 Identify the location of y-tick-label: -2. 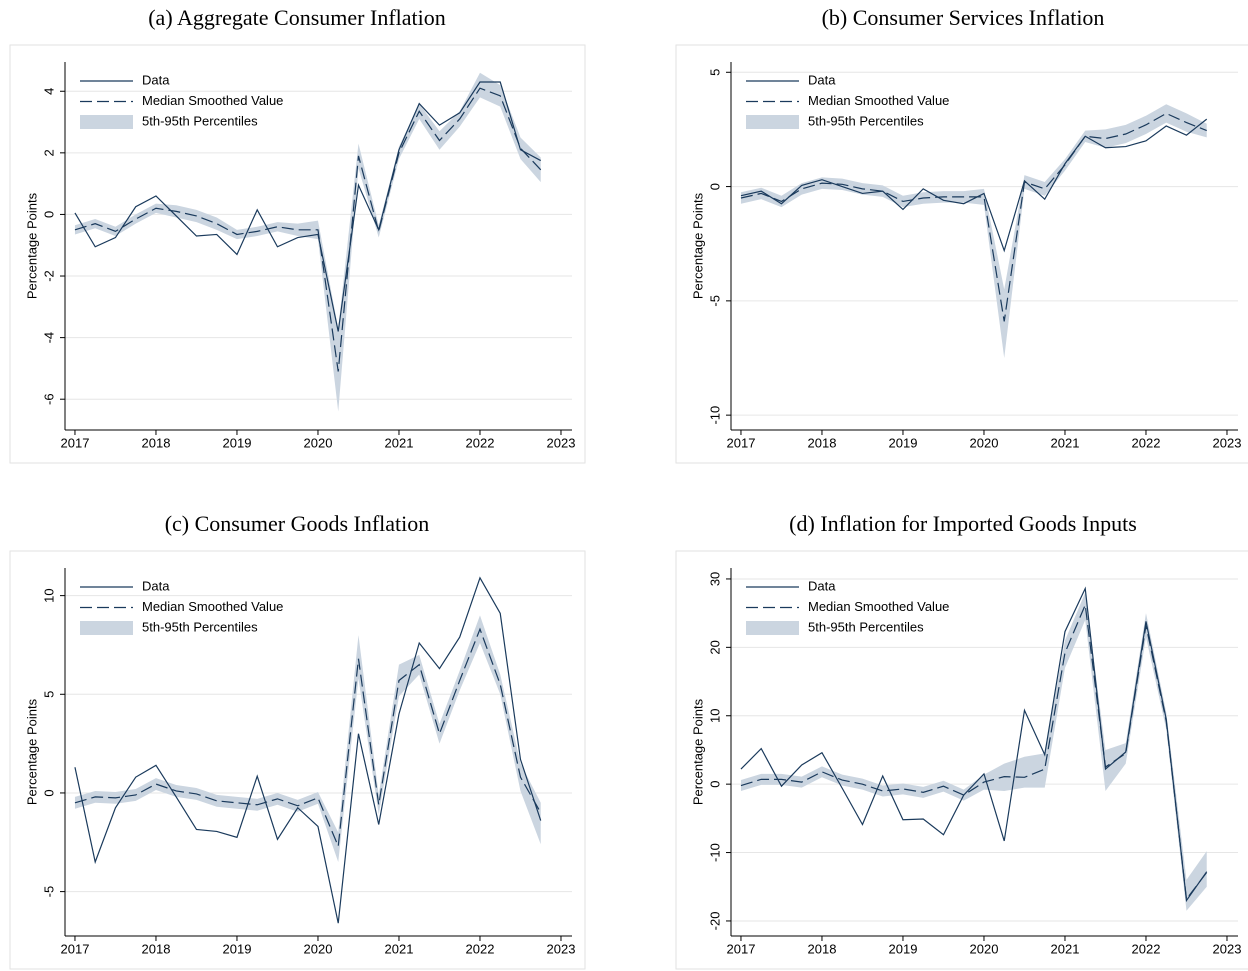
(48, 276).